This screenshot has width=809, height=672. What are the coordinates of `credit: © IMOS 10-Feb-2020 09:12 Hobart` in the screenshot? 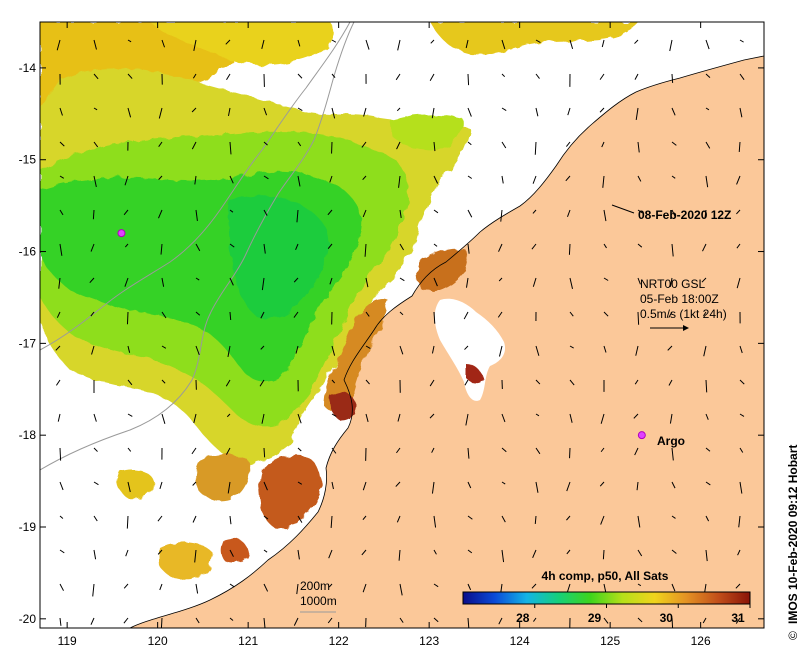 It's located at (793, 542).